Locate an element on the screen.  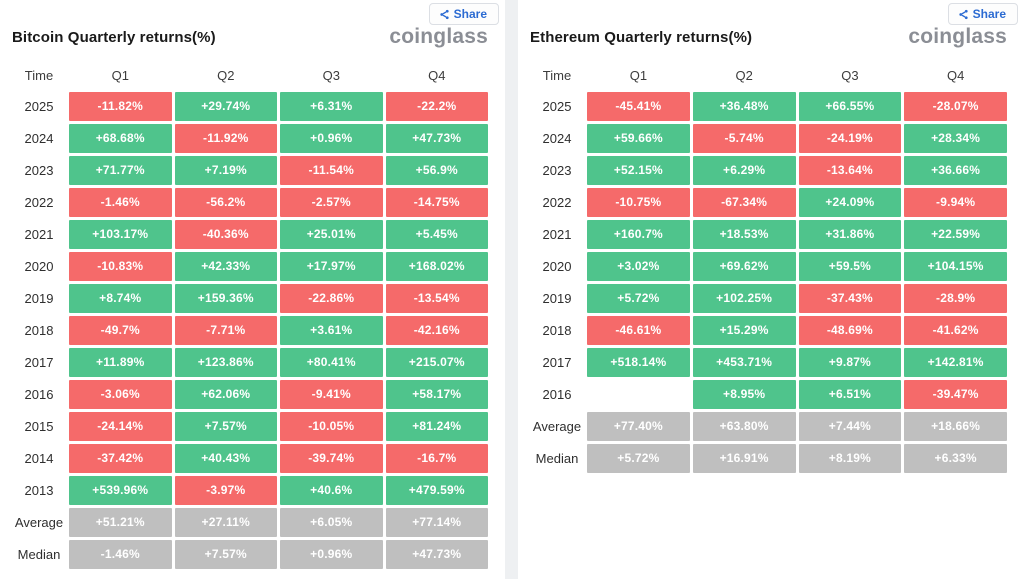
return-cell: +56.9% is located at coordinates (436, 170).